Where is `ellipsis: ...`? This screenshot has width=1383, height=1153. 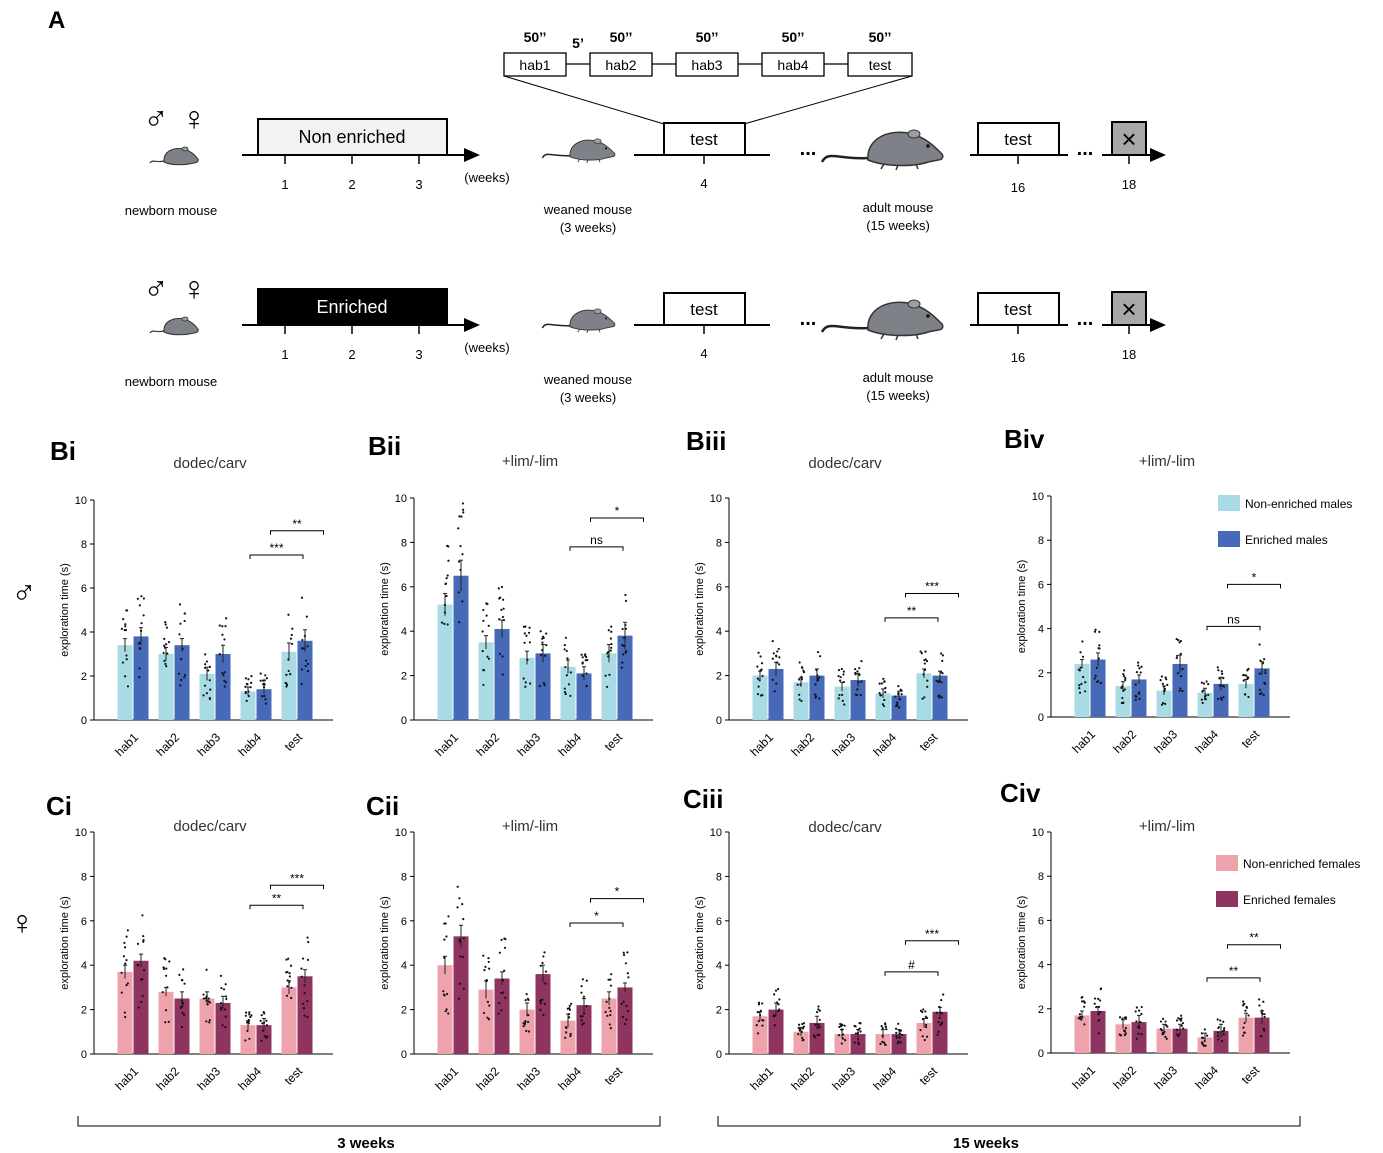
ellipsis: ... is located at coordinates (808, 319).